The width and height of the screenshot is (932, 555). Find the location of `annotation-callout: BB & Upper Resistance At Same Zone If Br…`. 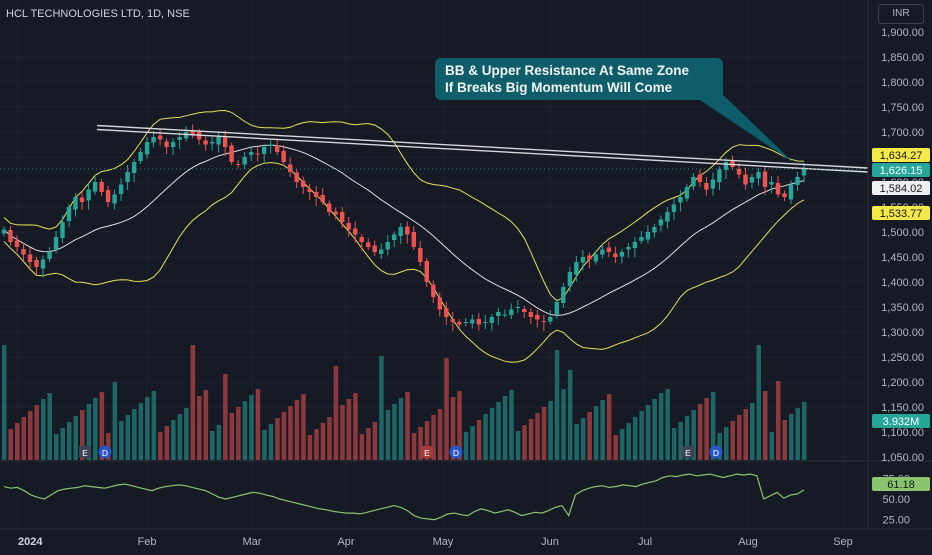

annotation-callout: BB & Upper Resistance At Same Zone If Br… is located at coordinates (579, 79).